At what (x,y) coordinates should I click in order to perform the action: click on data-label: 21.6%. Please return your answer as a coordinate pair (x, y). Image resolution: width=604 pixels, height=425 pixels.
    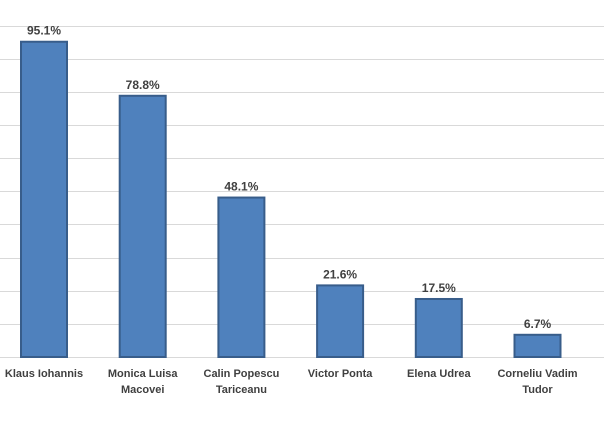
    Looking at the image, I should click on (340, 274).